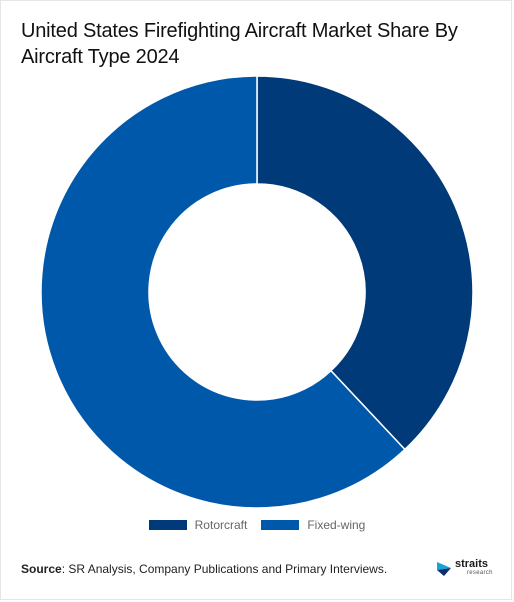  What do you see at coordinates (167, 525) in the screenshot?
I see `legend-swatch-rotorcraft` at bounding box center [167, 525].